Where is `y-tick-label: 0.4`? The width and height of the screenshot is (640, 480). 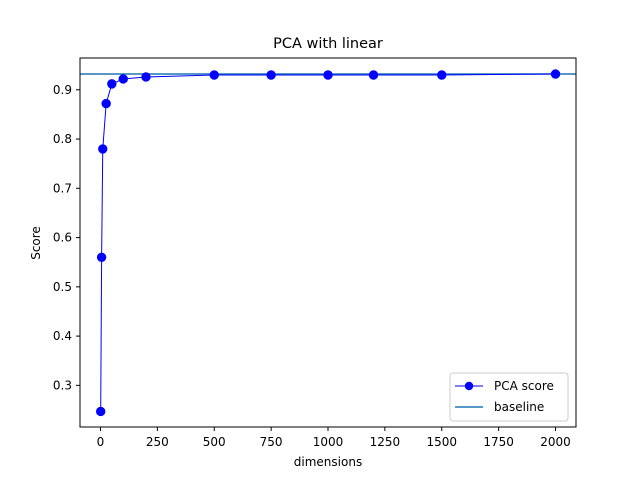
y-tick-label: 0.4 is located at coordinates (62, 336).